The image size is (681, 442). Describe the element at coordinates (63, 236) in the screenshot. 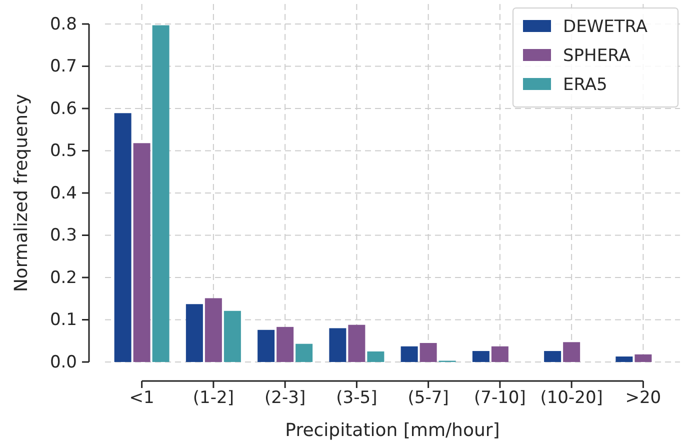

I see `y-tick-label: 0.3` at that location.